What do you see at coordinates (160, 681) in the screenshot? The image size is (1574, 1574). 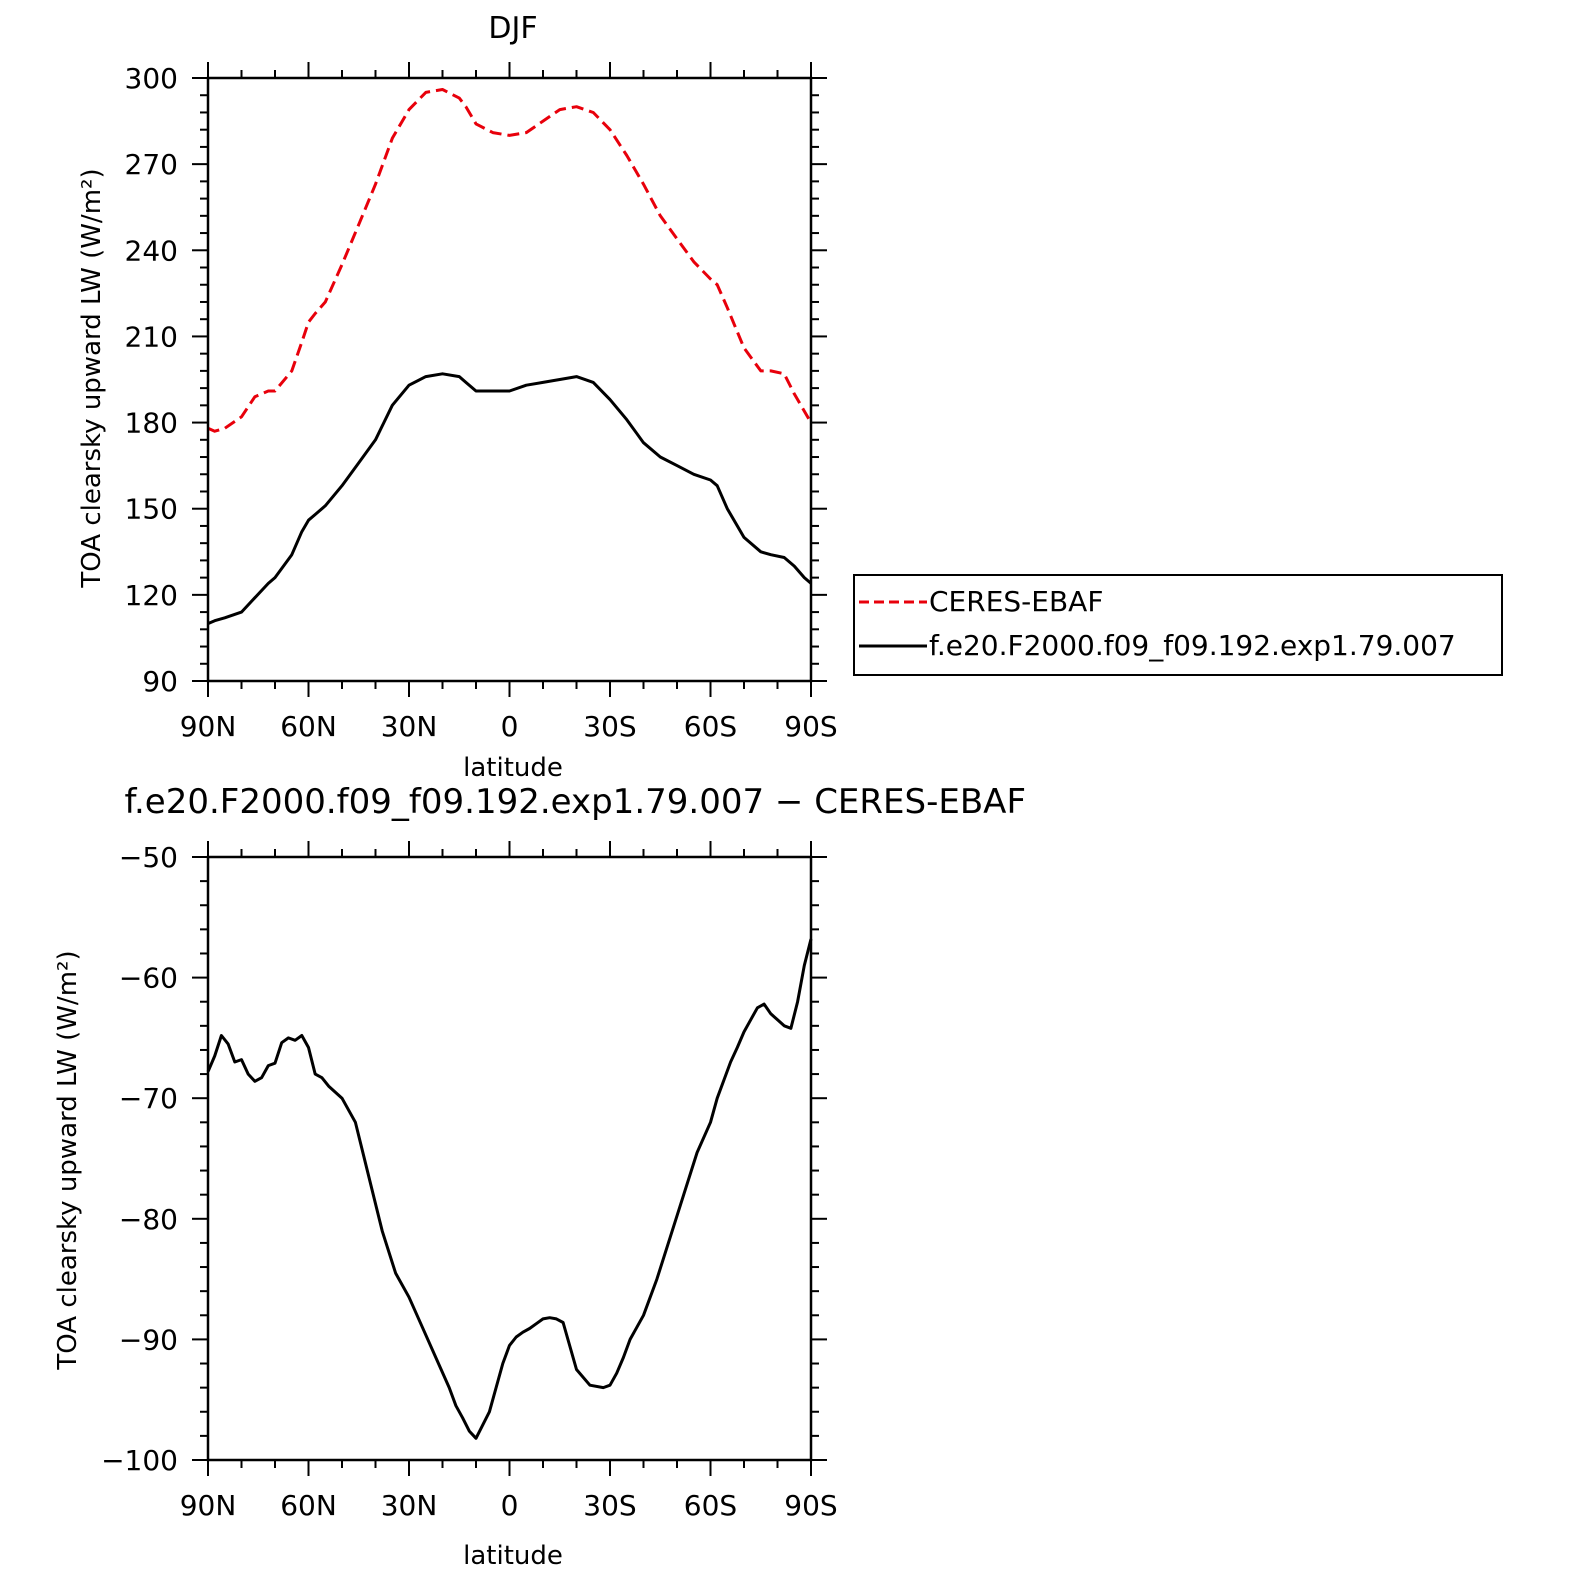 I see `top-y-tick-label: 90` at bounding box center [160, 681].